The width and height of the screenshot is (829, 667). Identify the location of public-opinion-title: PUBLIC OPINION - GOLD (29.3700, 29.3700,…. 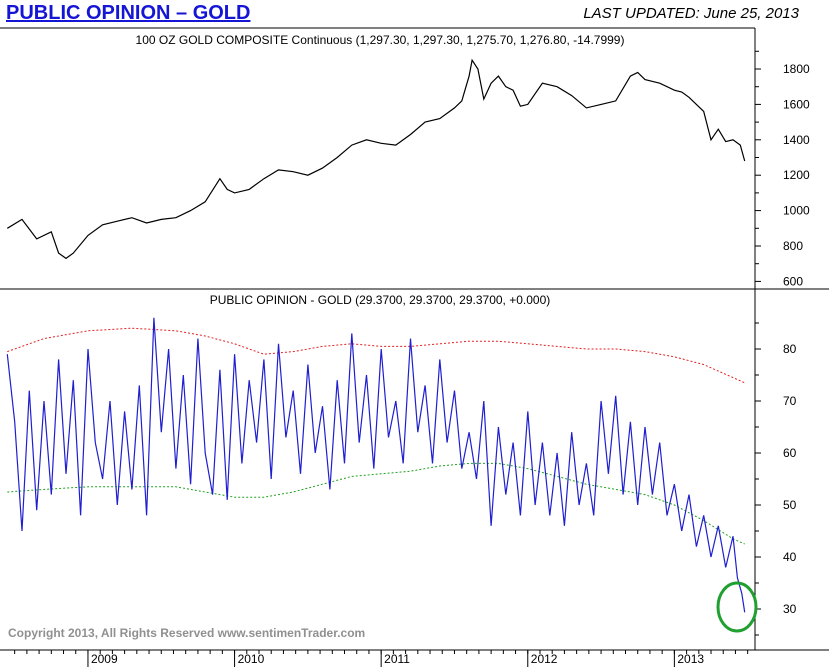
(380, 300).